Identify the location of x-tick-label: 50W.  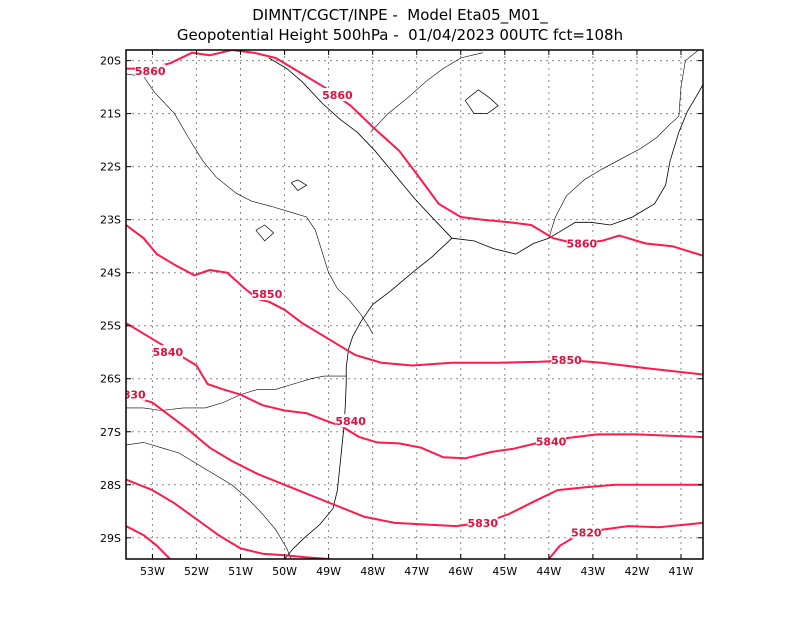
(284, 571).